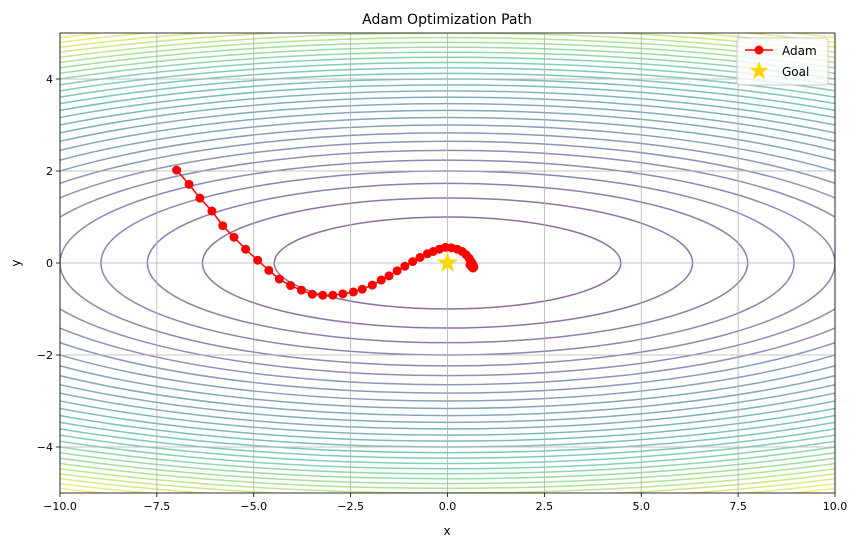 The image size is (860, 551). I want to click on y-tick-label: 4, so click(49, 79).